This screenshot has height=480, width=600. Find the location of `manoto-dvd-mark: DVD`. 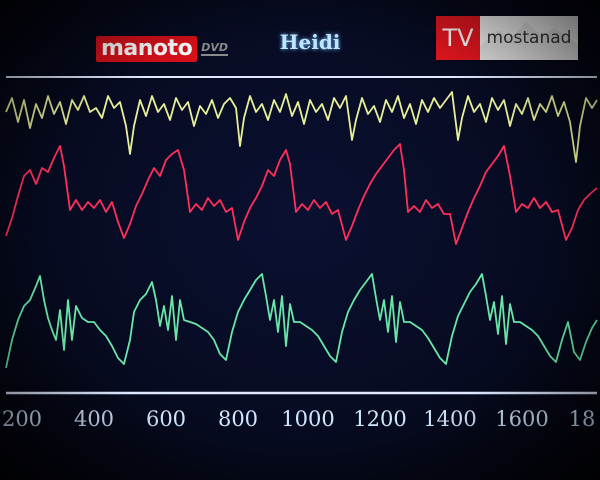

manoto-dvd-mark: DVD is located at coordinates (214, 48).